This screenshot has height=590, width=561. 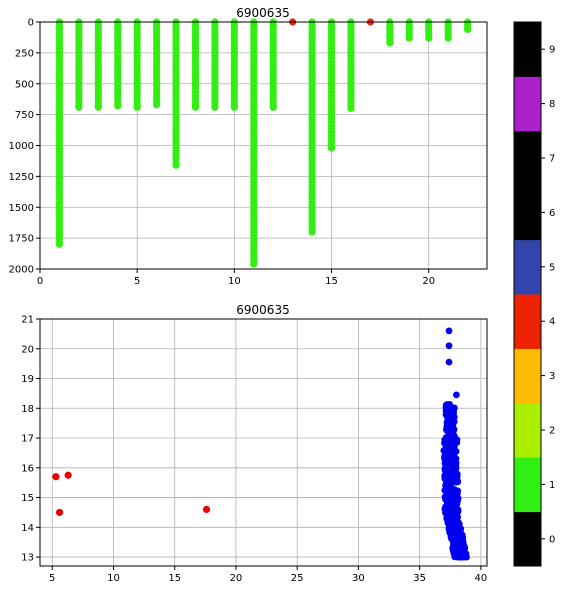 I want to click on colorbar-ticks: 0 1 2 3 4 5 6 7 8 9, so click(x=548, y=295).